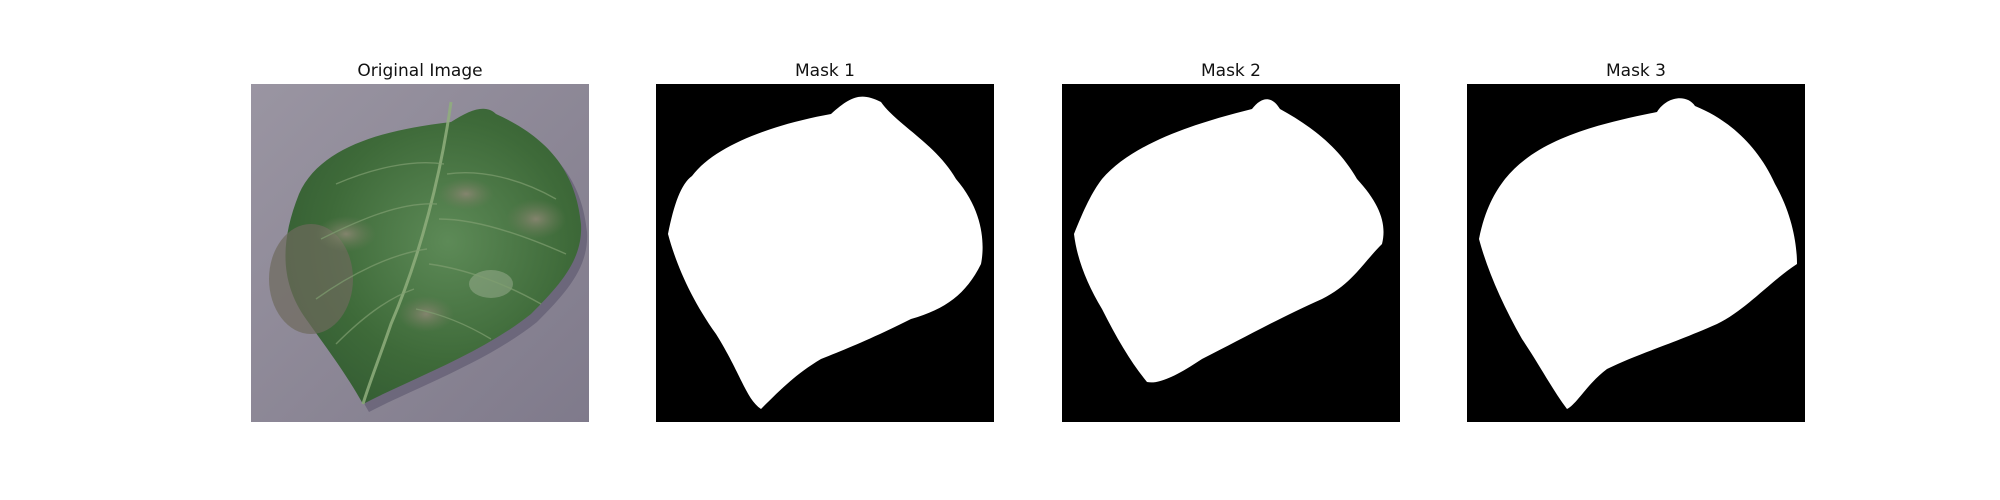  Describe the element at coordinates (1230, 71) in the screenshot. I see `panel-title: Mask 2` at that location.